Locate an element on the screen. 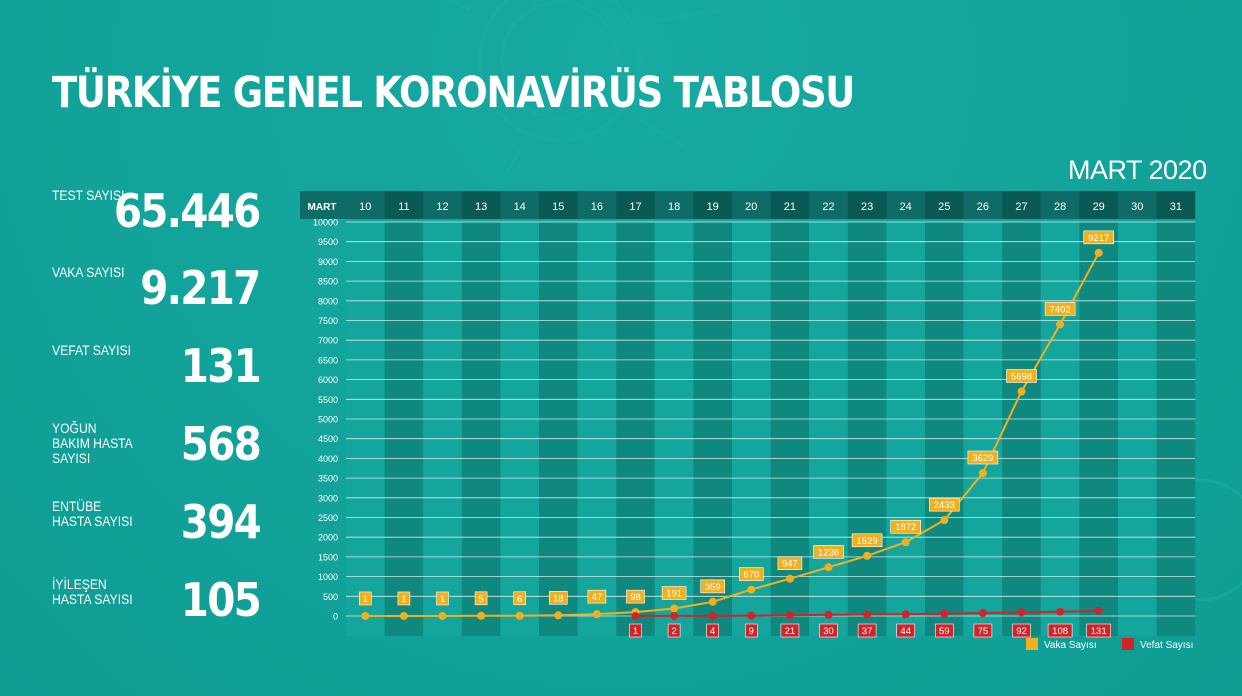 The image size is (1242, 696). data-label: 2 is located at coordinates (674, 630).